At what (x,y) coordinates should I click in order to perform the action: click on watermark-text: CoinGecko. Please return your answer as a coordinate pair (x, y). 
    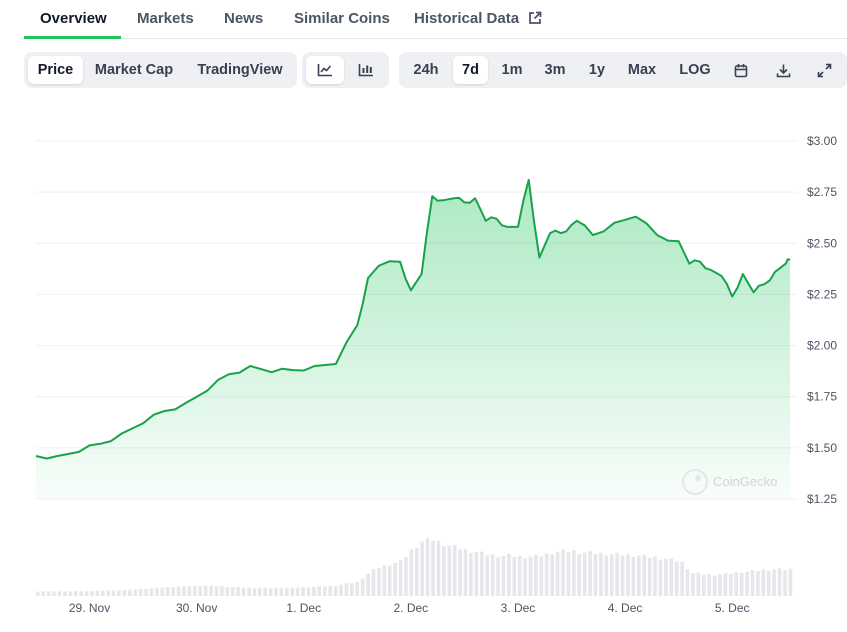
    Looking at the image, I should click on (745, 481).